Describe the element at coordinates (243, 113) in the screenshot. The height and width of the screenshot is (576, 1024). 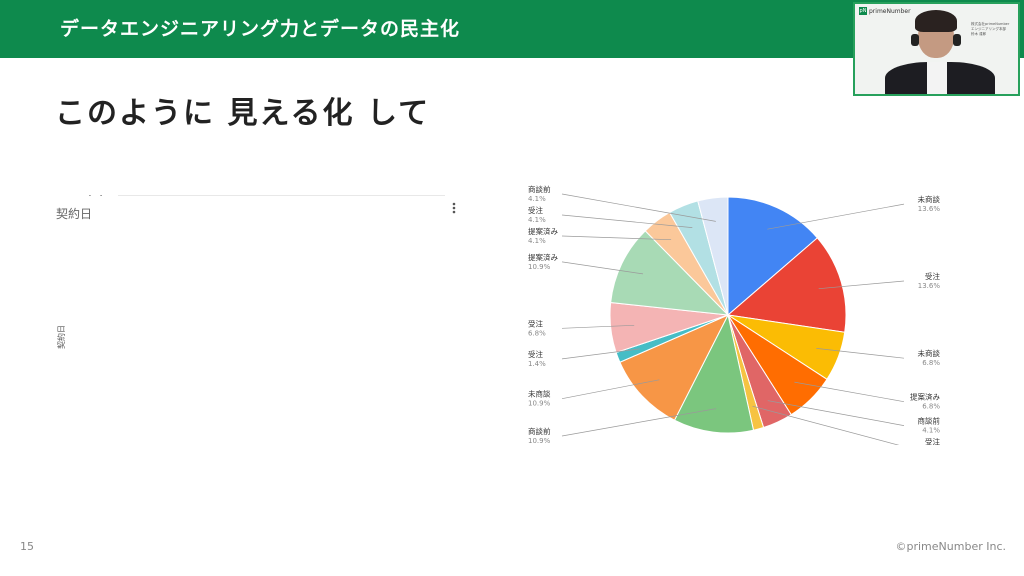
I see `slide-heading: このように 見える化 して` at that location.